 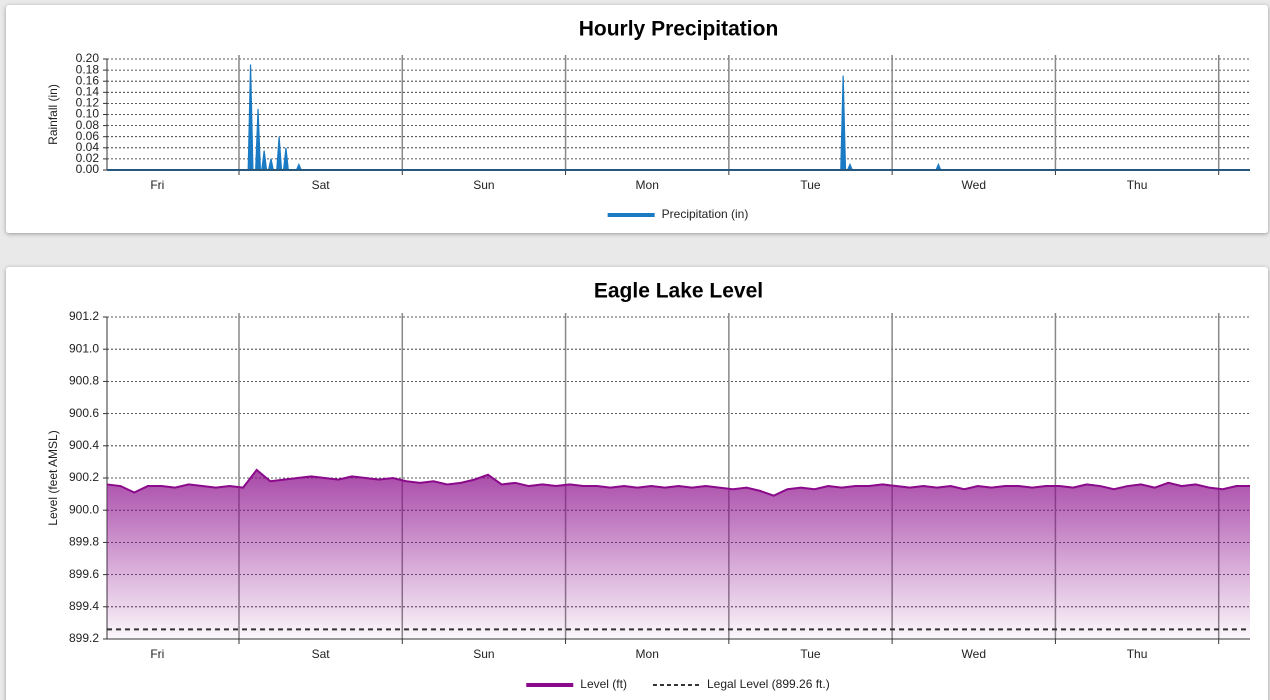 What do you see at coordinates (84, 509) in the screenshot?
I see `y-tick-label: 900.0` at bounding box center [84, 509].